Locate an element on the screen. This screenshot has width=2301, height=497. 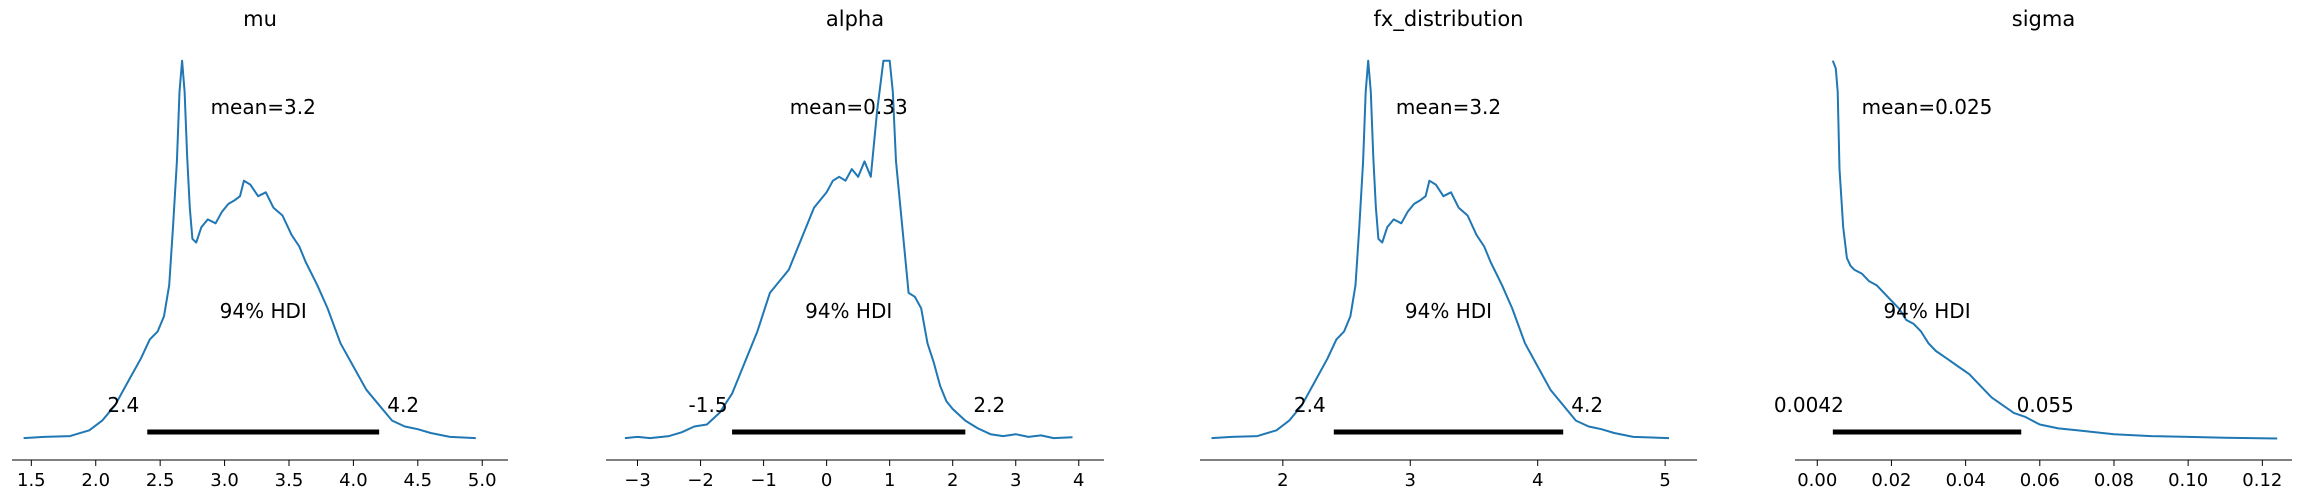
x-tick-label: 0.12 is located at coordinates (2262, 480).